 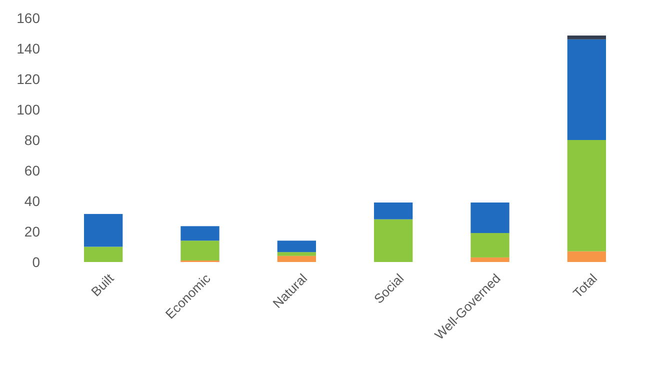 I want to click on y-tick-label: 80, so click(x=32, y=140).